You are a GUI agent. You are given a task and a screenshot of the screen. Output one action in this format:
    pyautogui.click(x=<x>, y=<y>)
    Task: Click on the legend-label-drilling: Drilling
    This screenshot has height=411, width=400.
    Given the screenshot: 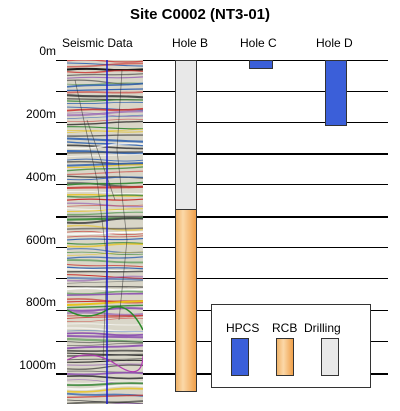 What is the action you would take?
    pyautogui.click(x=322, y=328)
    